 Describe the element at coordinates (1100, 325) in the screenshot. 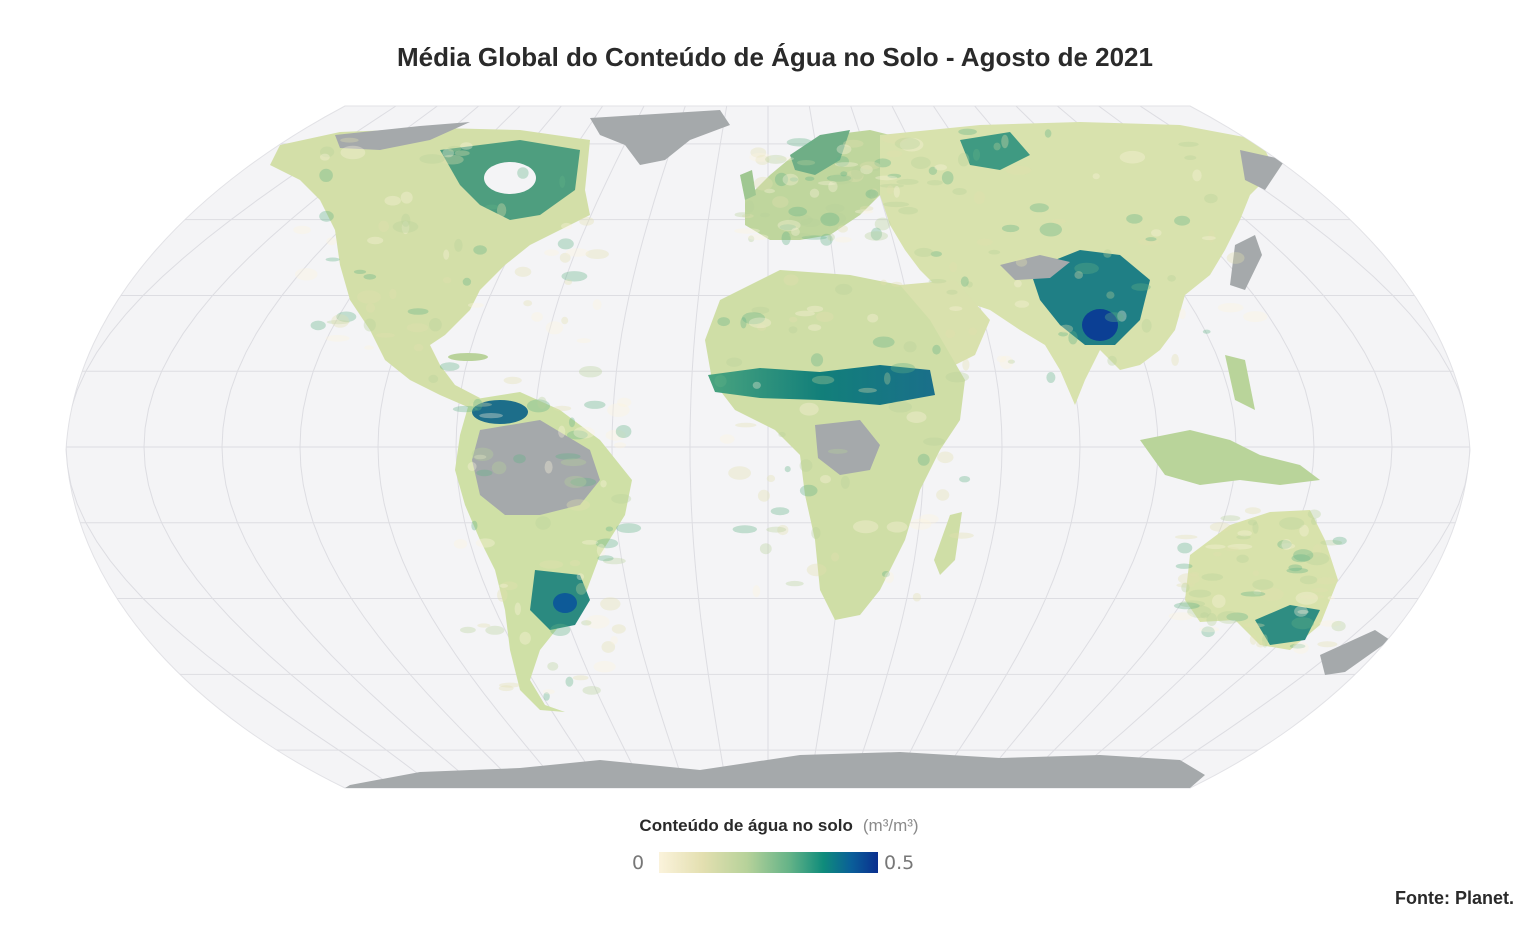

I see `bengal-core` at that location.